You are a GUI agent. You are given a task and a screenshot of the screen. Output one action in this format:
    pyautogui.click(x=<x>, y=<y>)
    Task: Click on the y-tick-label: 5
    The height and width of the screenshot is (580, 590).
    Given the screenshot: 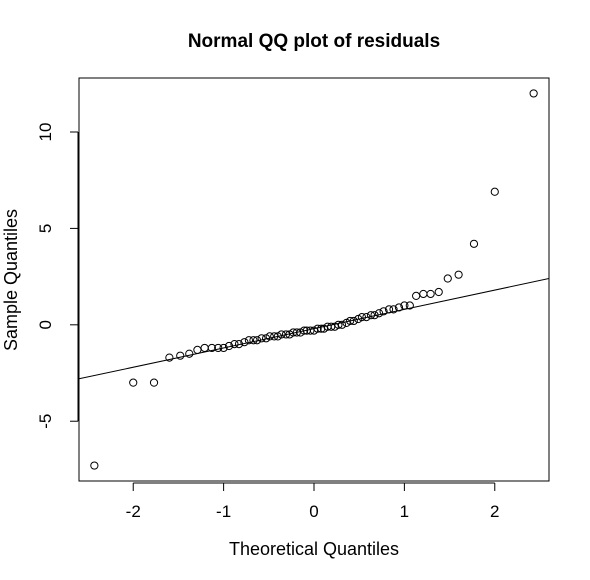 What is the action you would take?
    pyautogui.click(x=45, y=228)
    